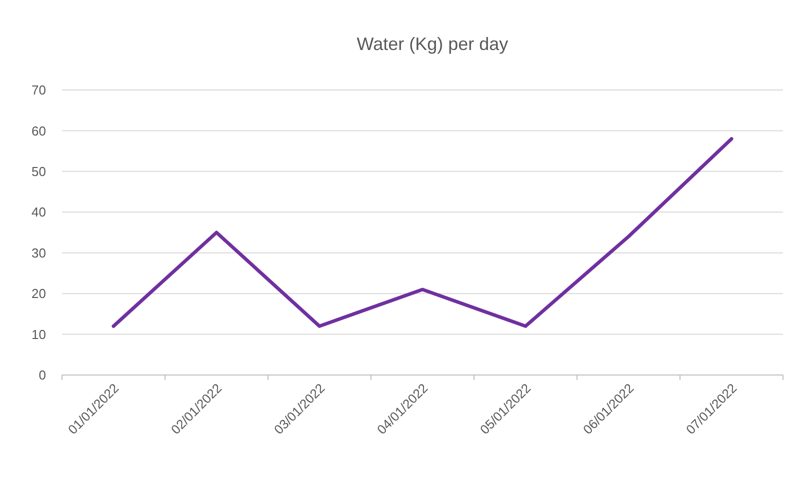 The width and height of the screenshot is (796, 483). Describe the element at coordinates (39, 294) in the screenshot. I see `y-tick-label: 20` at that location.